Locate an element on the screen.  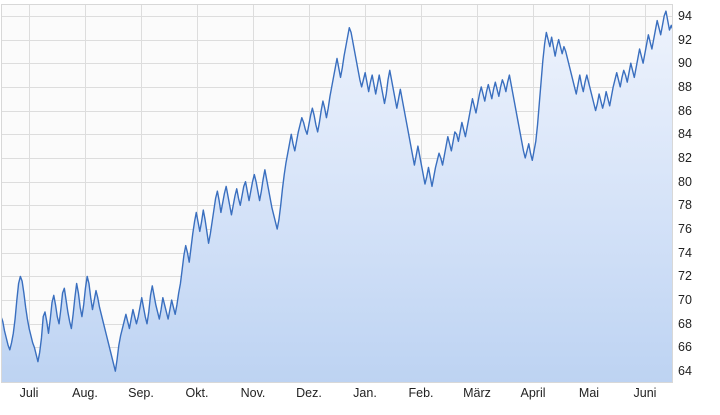
y-axis-tick-label: 74 is located at coordinates (685, 252).